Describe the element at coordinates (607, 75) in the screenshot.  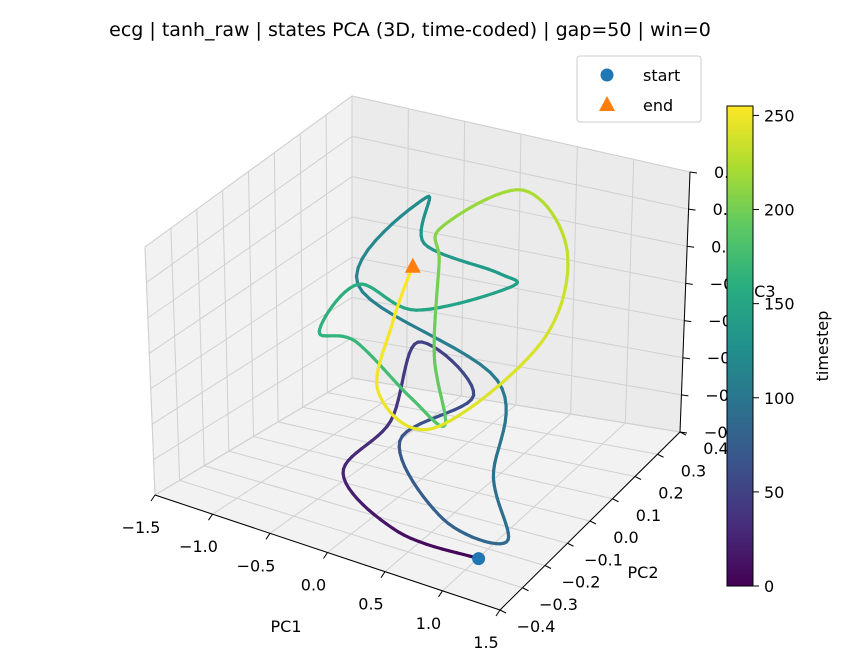
I see `legend-start-marker` at that location.